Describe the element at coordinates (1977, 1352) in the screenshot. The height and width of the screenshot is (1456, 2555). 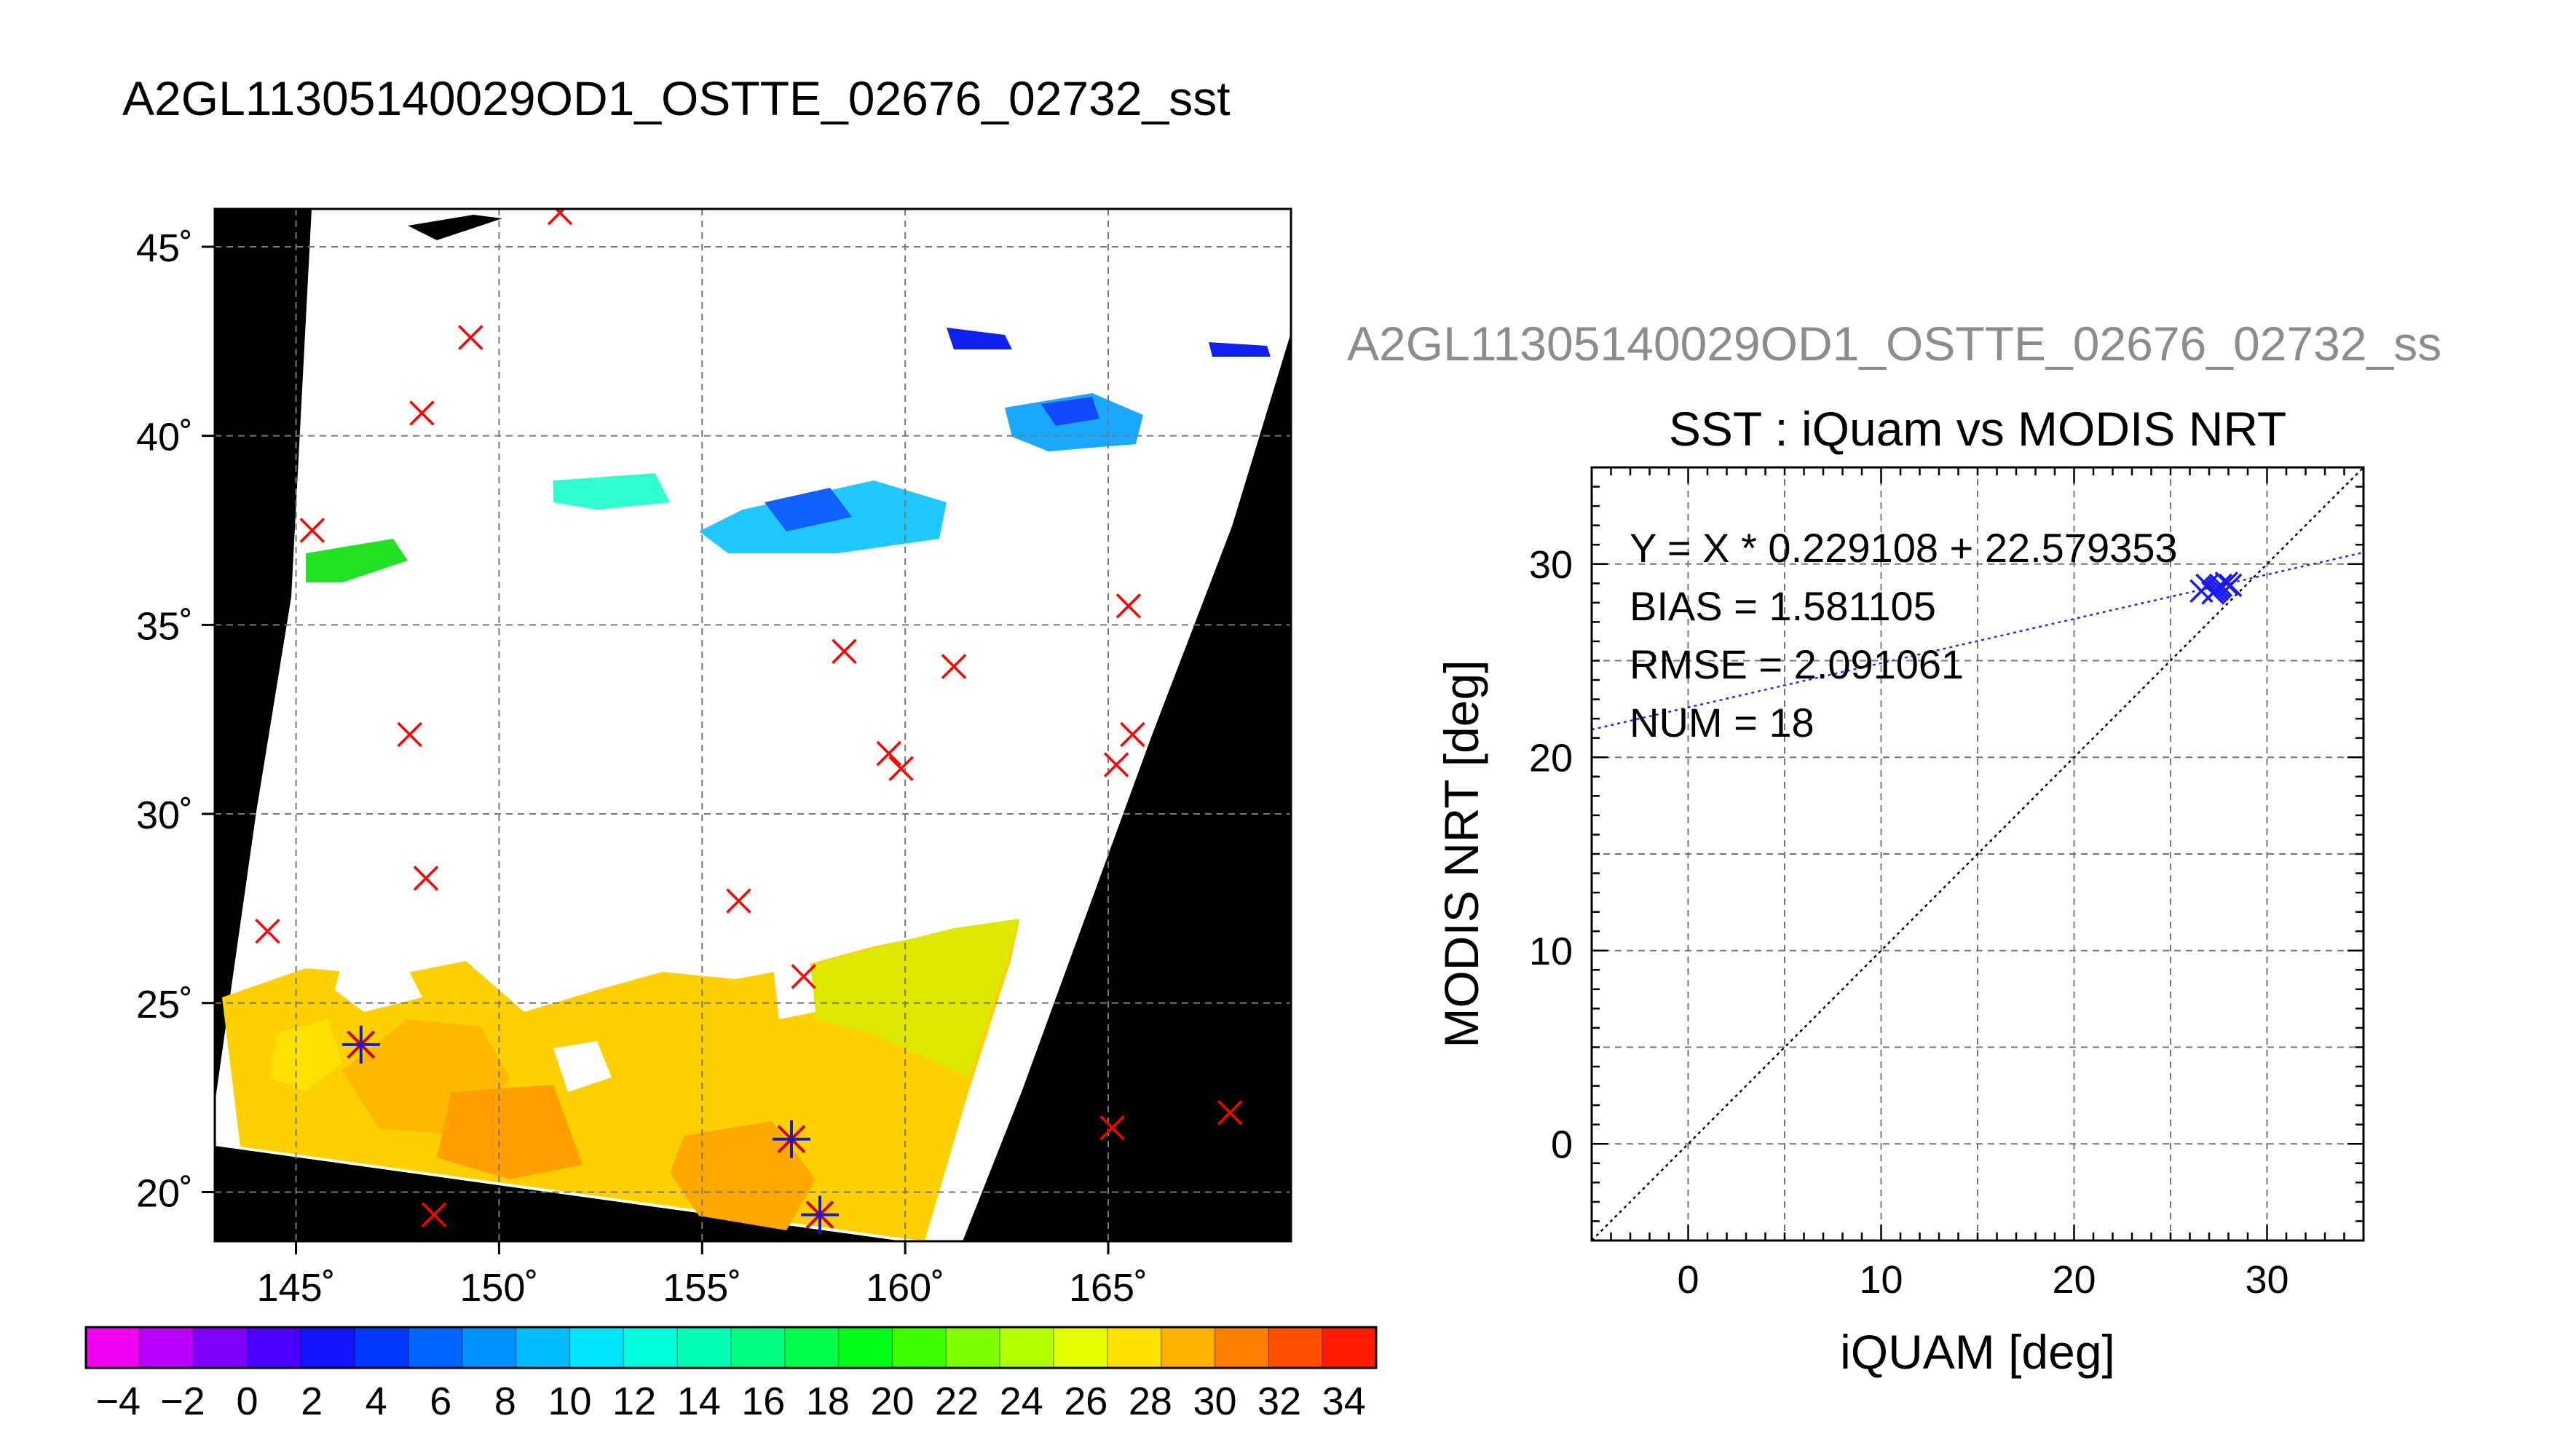
I see `scatter-xlabel: iQUAM [deg]` at that location.